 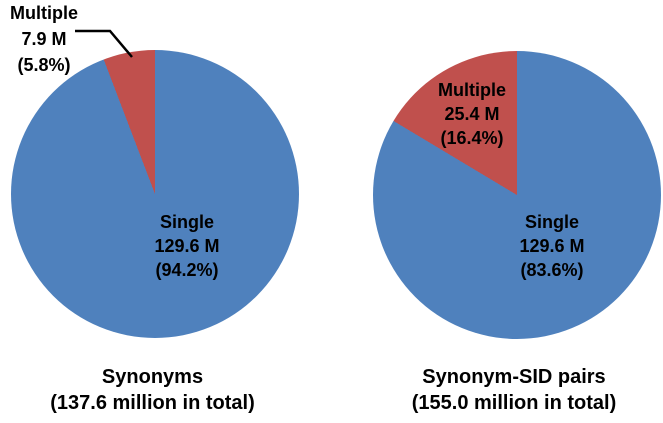 What do you see at coordinates (514, 403) in the screenshot?
I see `chart-total-caption: (155.0 million in total)` at bounding box center [514, 403].